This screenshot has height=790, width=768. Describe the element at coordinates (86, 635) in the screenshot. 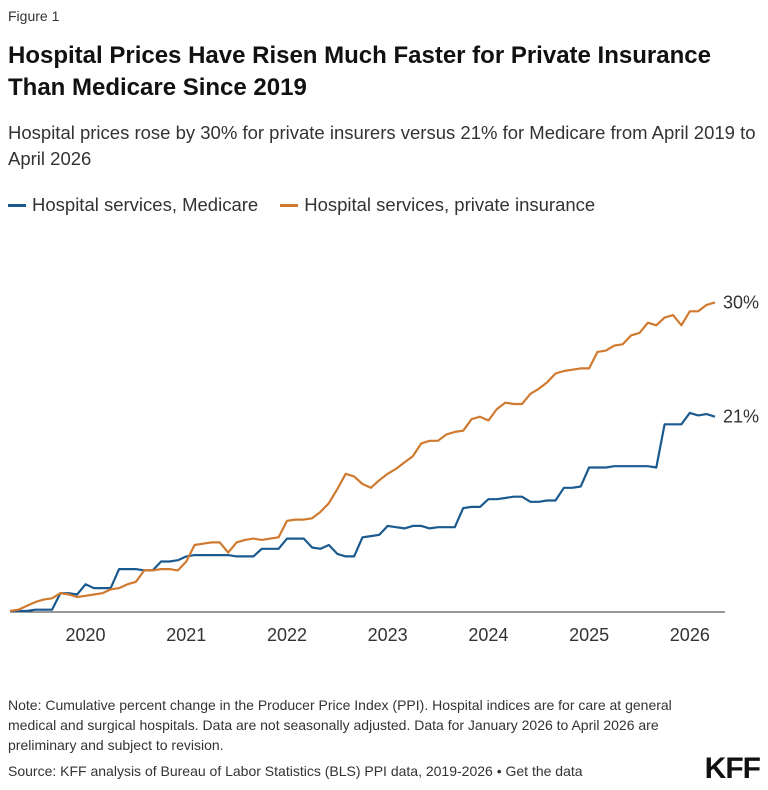

I see `x-tick-label-2020: 2020` at that location.